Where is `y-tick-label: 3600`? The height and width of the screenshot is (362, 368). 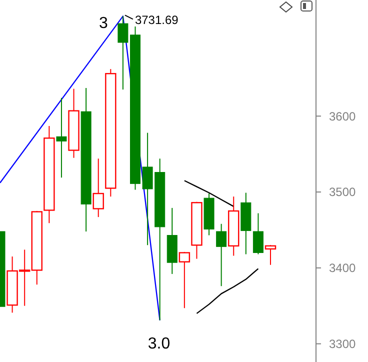
y-tick-label: 3600 is located at coordinates (342, 116).